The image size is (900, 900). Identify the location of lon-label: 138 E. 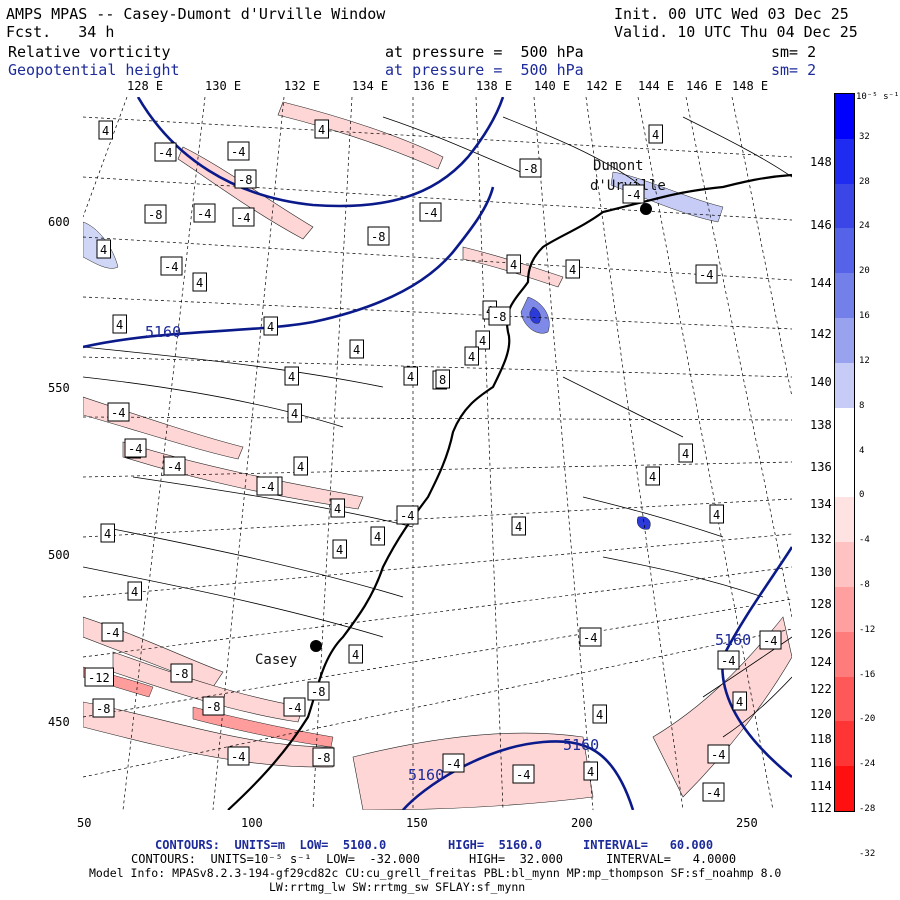
(494, 86).